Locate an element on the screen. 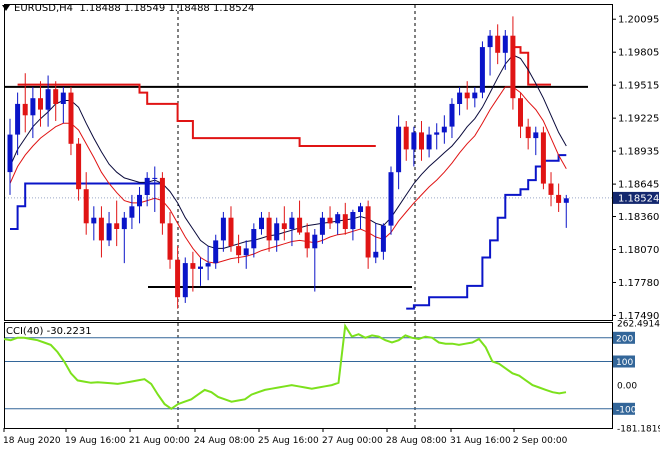 The width and height of the screenshot is (660, 450). time-label: 24 Aug 08:00 is located at coordinates (224, 441).